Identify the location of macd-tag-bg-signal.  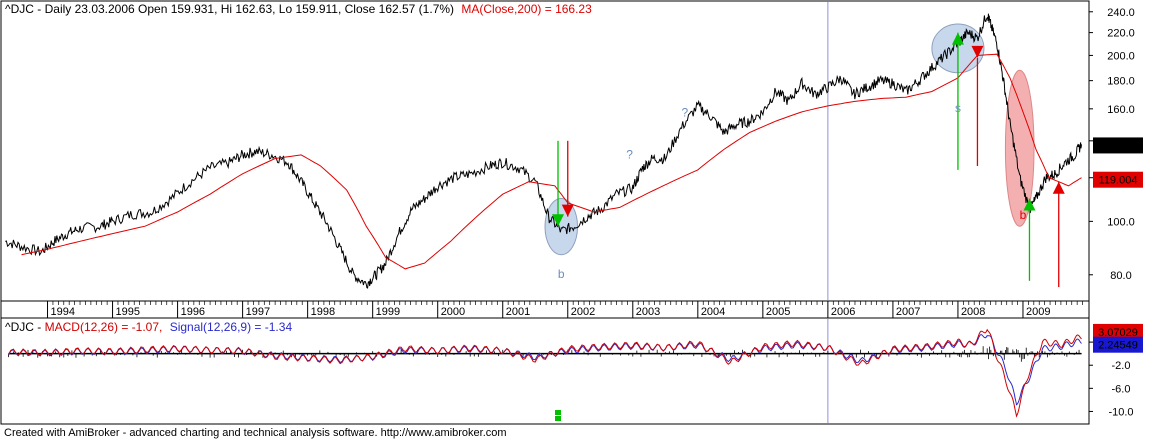
(1118, 344).